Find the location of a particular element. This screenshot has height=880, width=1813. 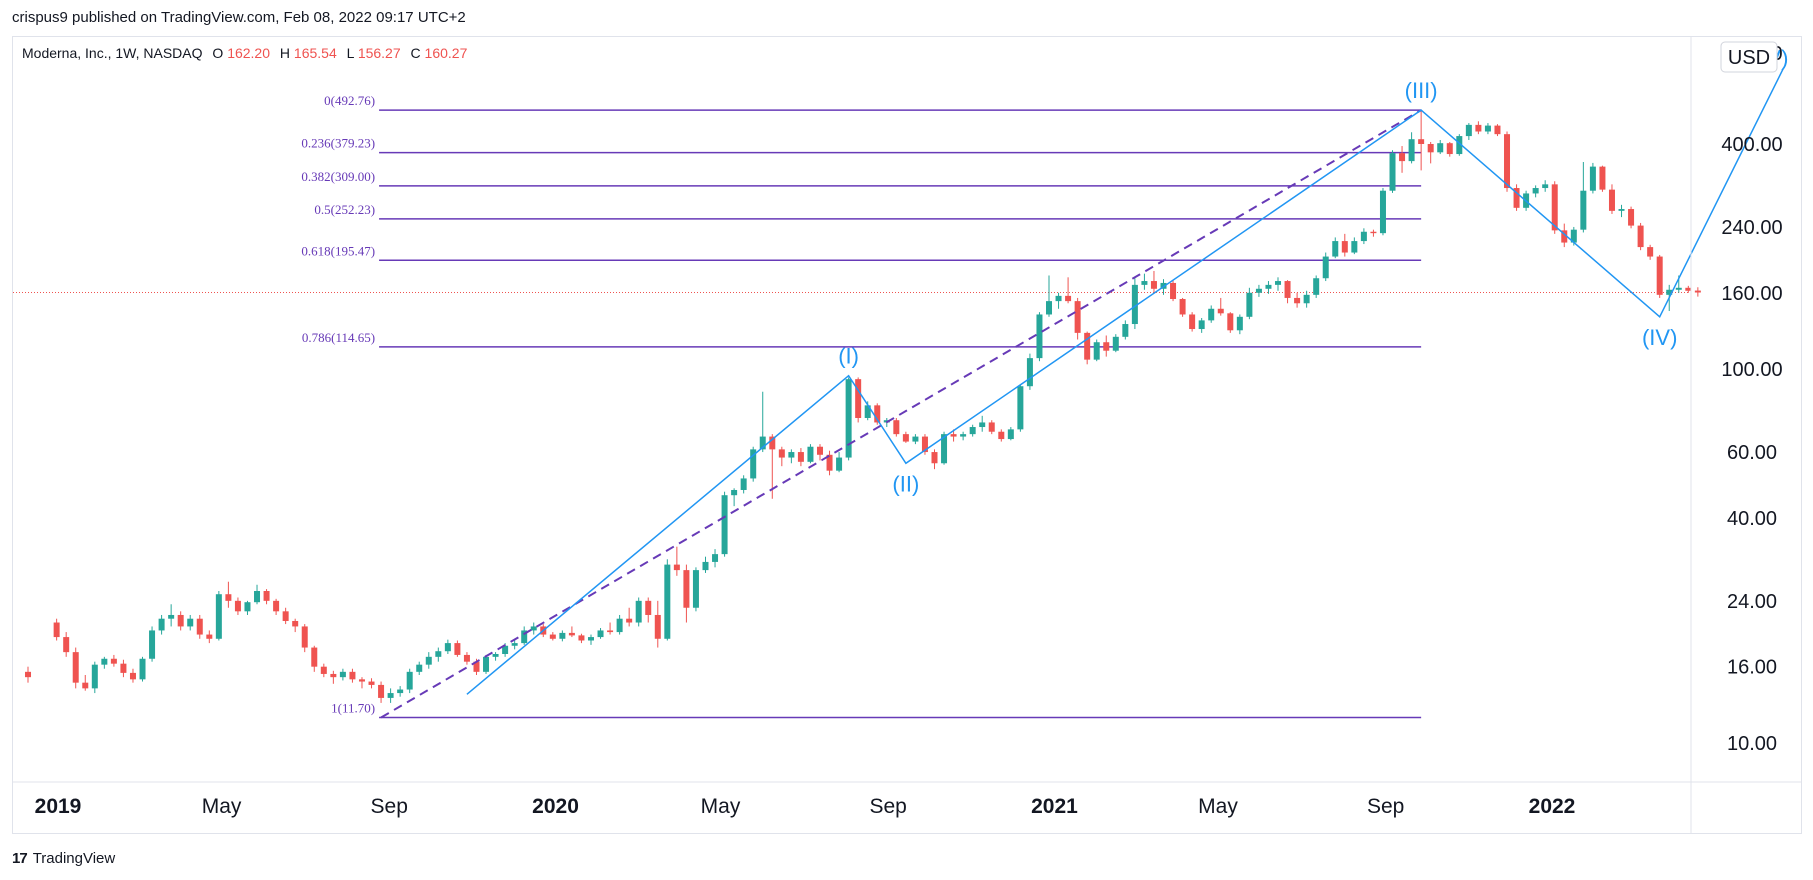

currency-button-label: USD is located at coordinates (1749, 58).